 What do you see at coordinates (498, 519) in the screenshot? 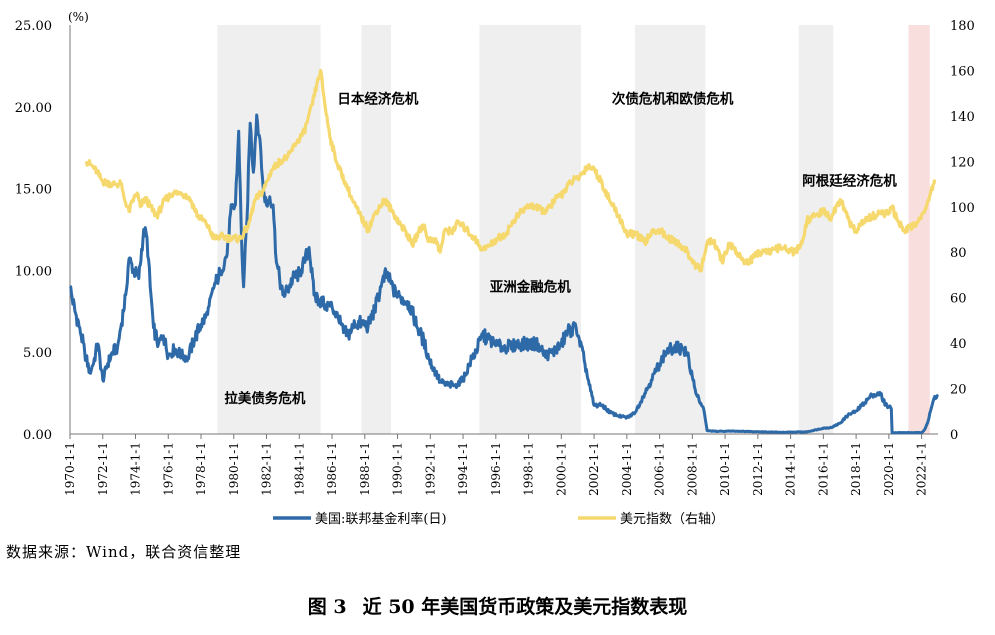
I see `legend: 美国:联邦基金利率(日) 美元指数（右轴）` at bounding box center [498, 519].